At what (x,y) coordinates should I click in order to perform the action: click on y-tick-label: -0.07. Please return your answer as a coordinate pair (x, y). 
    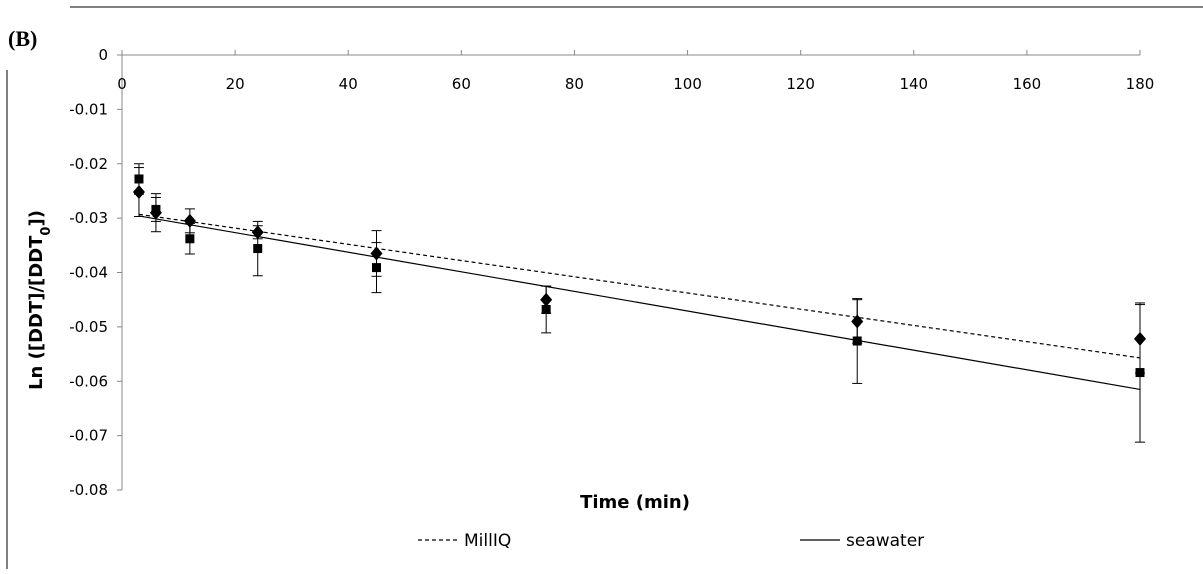
    Looking at the image, I should click on (88, 436).